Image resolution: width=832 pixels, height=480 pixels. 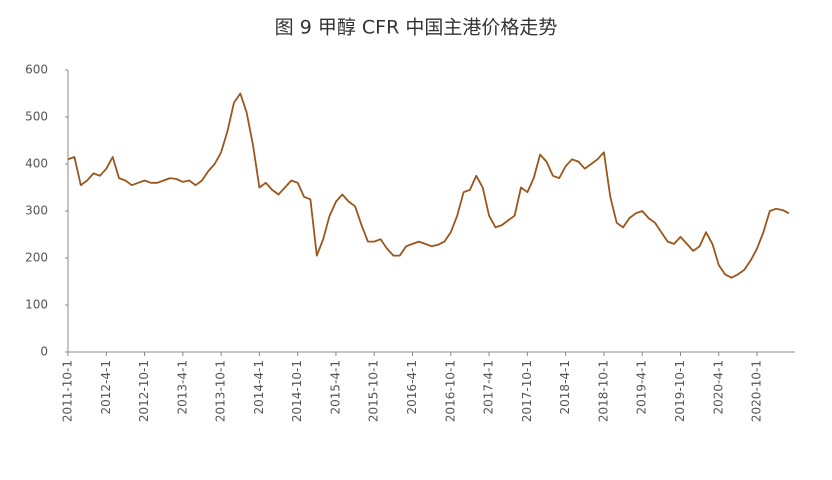 I want to click on y-tick-label: 0, so click(x=44, y=352).